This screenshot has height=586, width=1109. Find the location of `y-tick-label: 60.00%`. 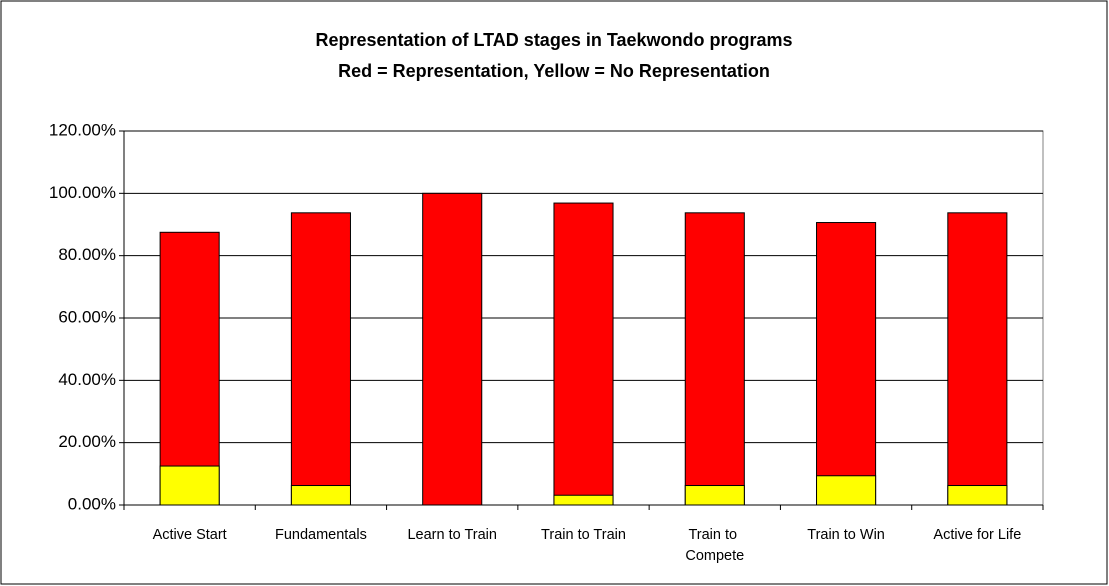

y-tick-label: 60.00% is located at coordinates (87, 316).